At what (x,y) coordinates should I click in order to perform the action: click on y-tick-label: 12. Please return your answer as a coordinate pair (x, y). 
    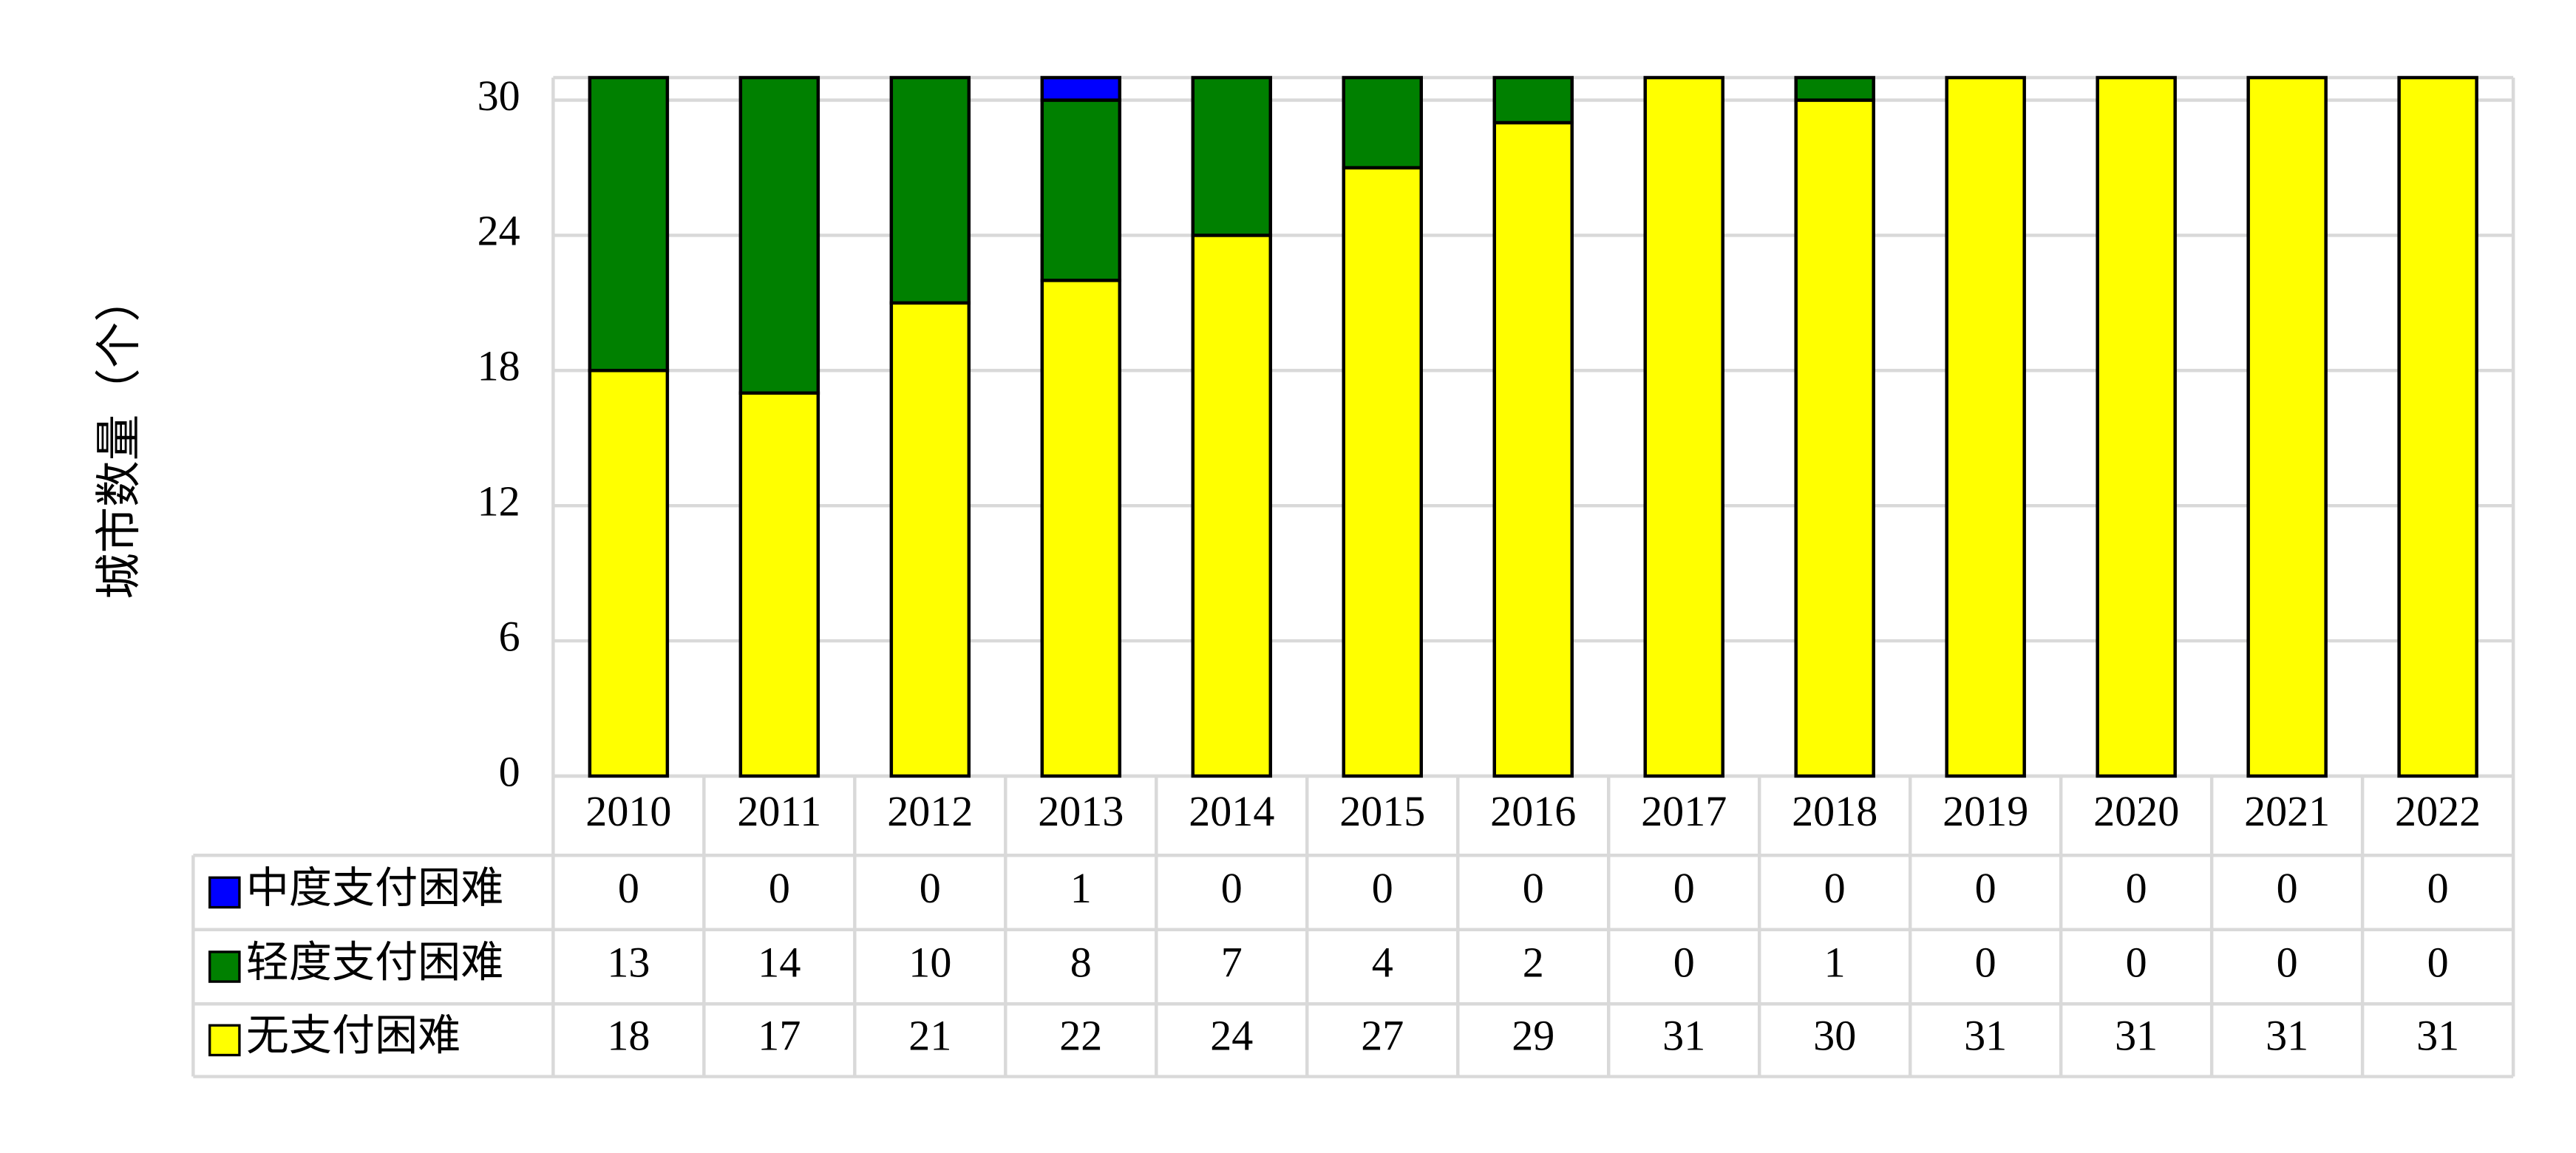
    Looking at the image, I should click on (499, 502).